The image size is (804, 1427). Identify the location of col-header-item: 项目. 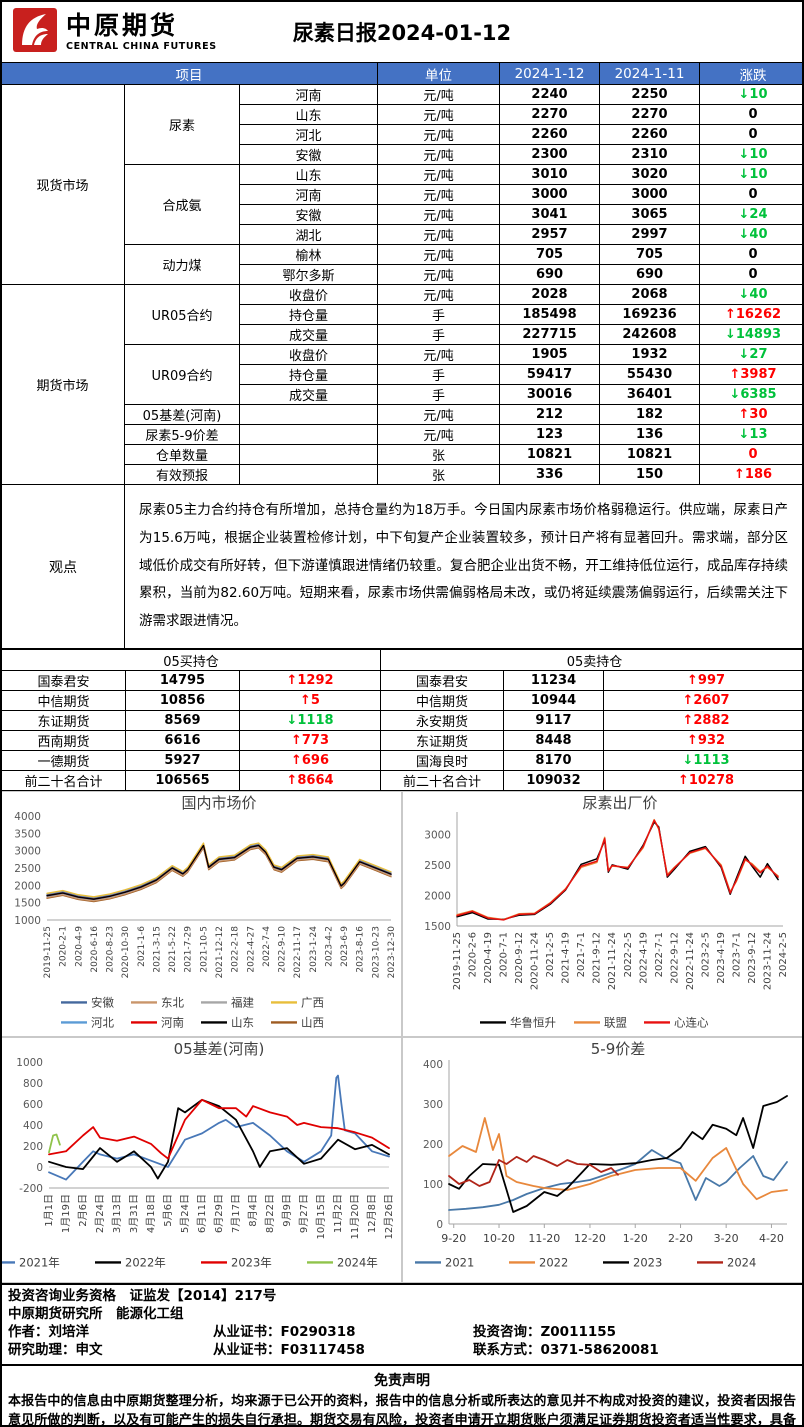
(190, 73).